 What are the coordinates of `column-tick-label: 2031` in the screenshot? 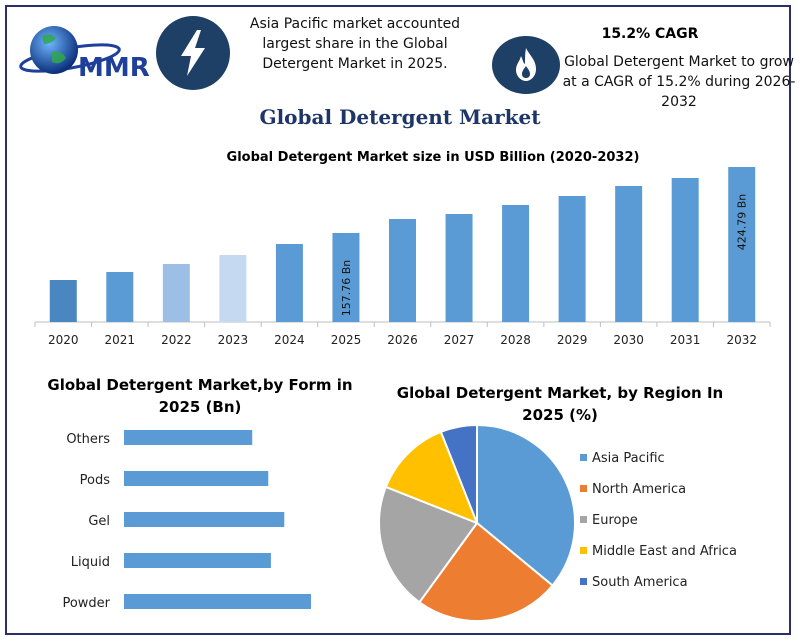 It's located at (685, 340).